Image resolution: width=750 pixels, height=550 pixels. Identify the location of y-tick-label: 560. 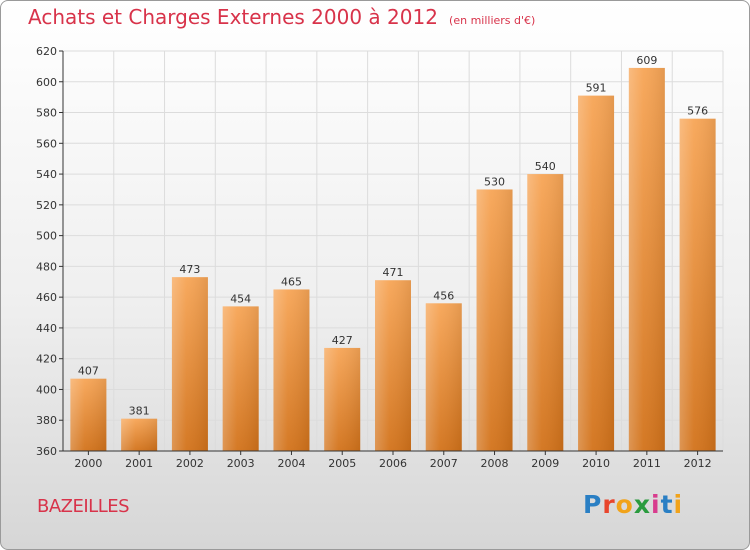
(46, 143).